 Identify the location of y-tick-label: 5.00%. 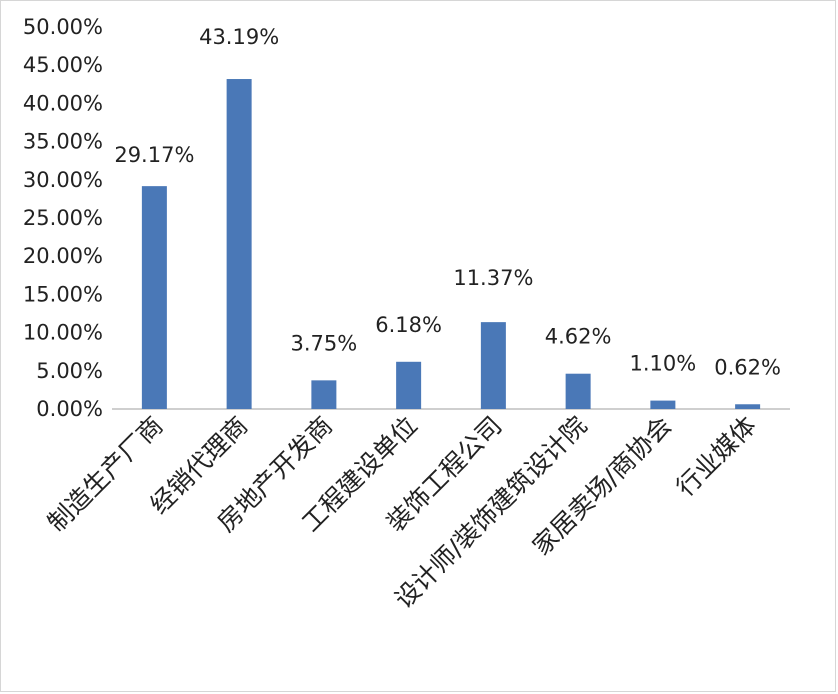
(69, 371).